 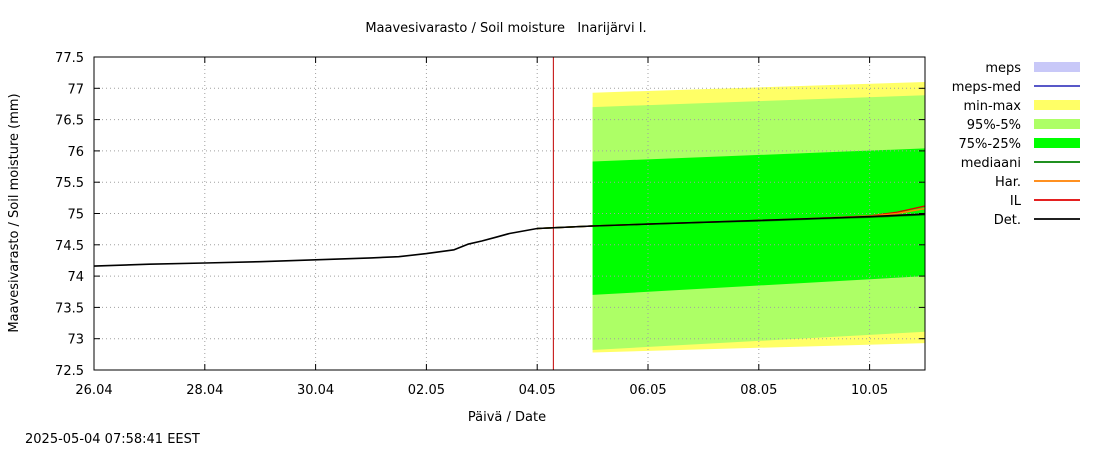 I want to click on legend-item-meps: meps, so click(x=1032, y=68).